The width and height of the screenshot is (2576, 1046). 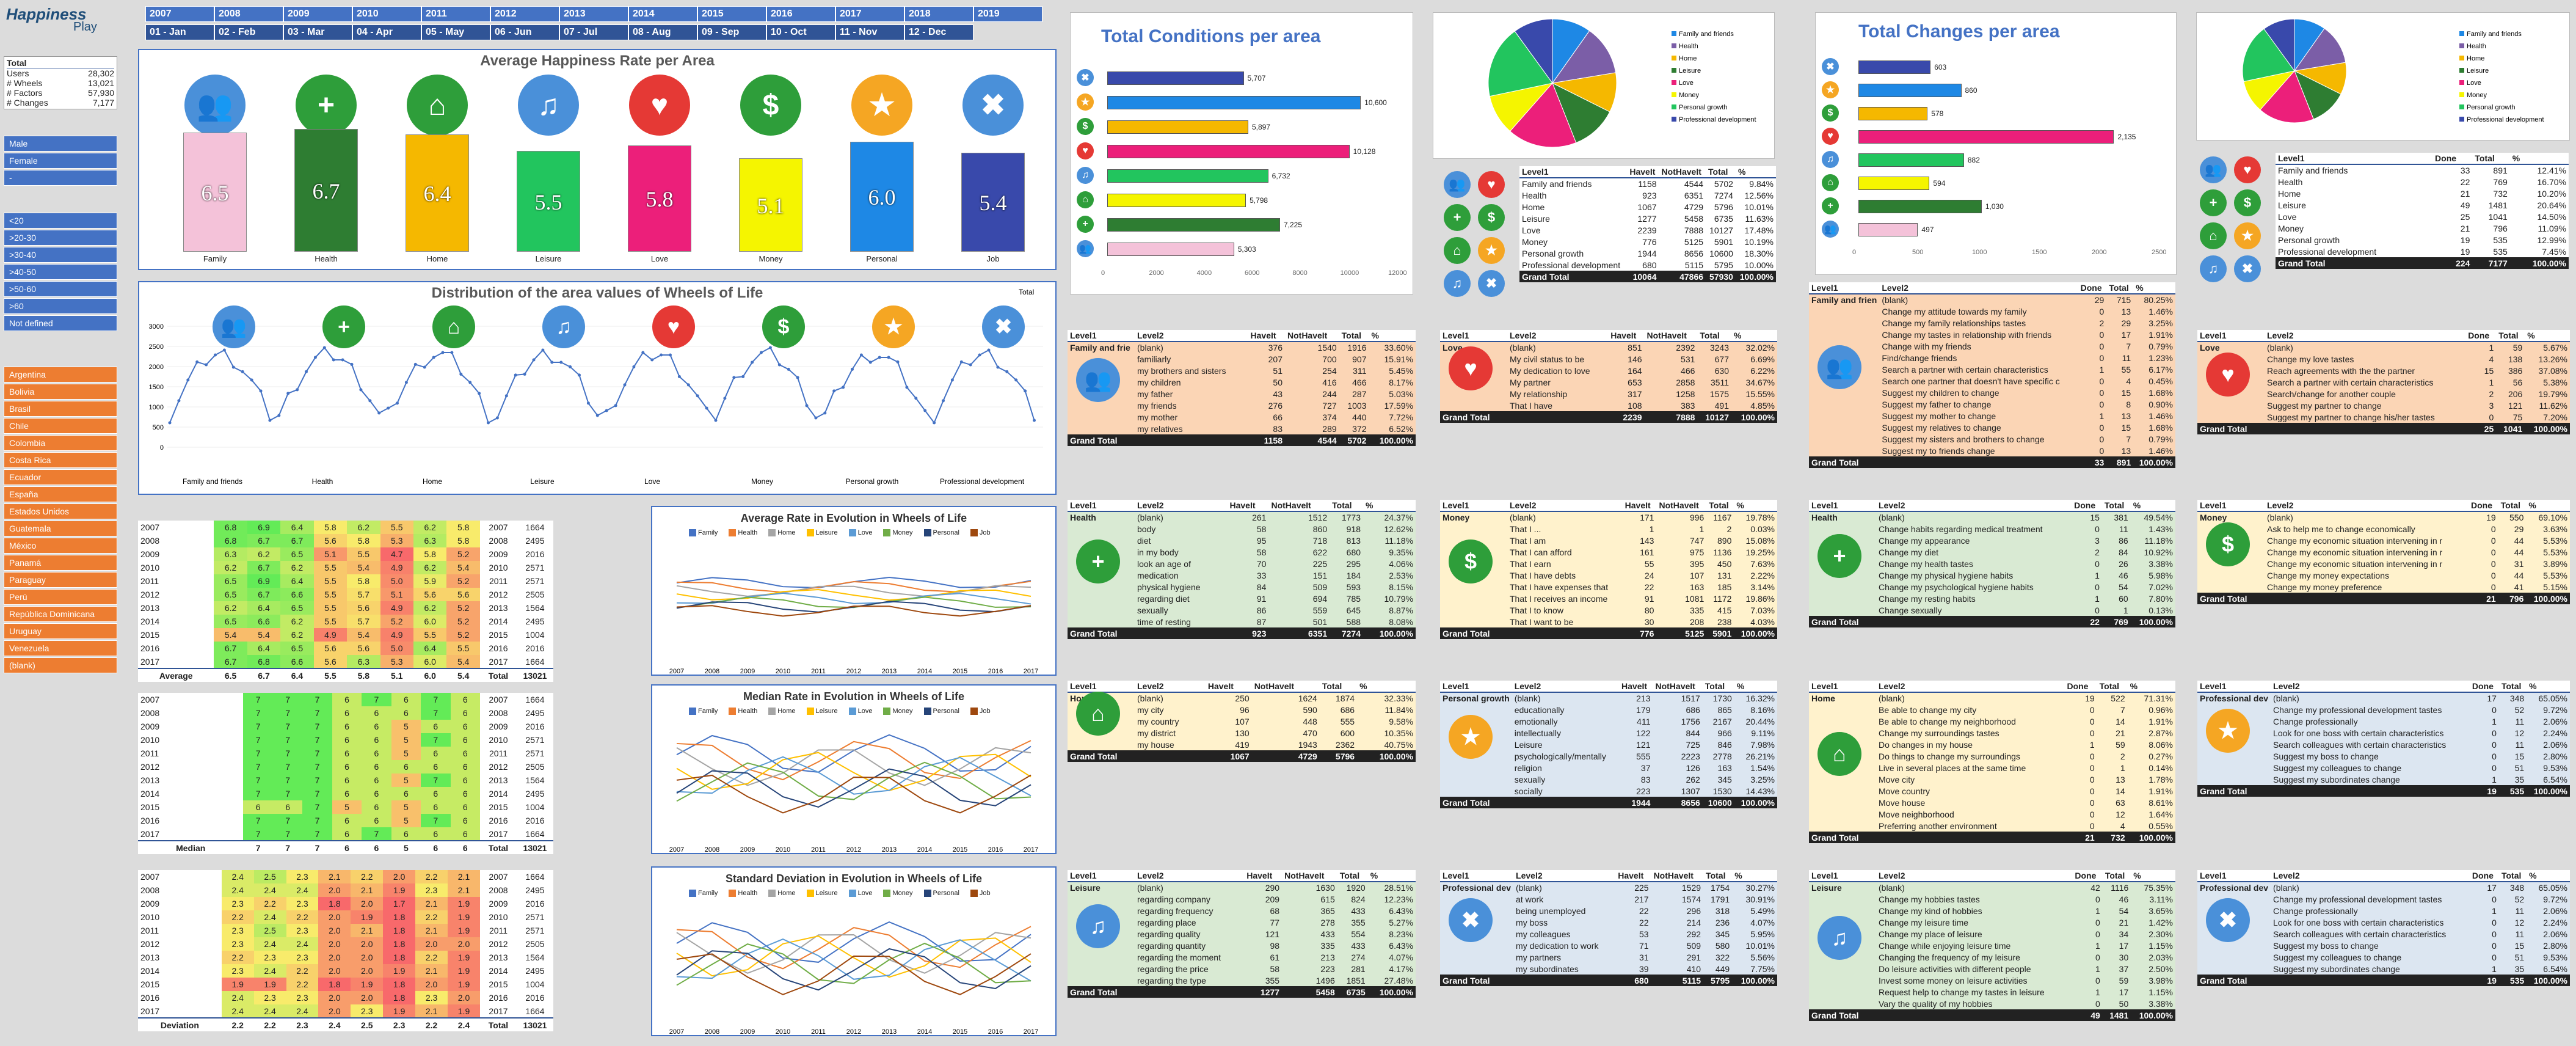 What do you see at coordinates (663, 14) in the screenshot?
I see `year-item: 2014` at bounding box center [663, 14].